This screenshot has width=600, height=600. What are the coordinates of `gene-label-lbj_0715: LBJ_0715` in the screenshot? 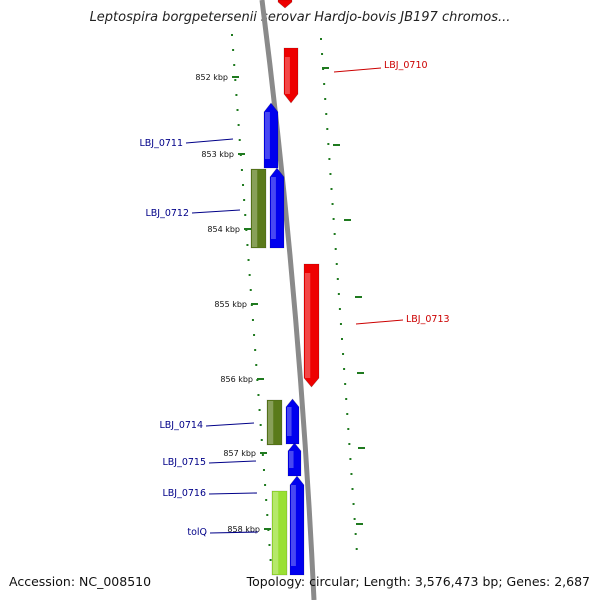 It's located at (184, 462).